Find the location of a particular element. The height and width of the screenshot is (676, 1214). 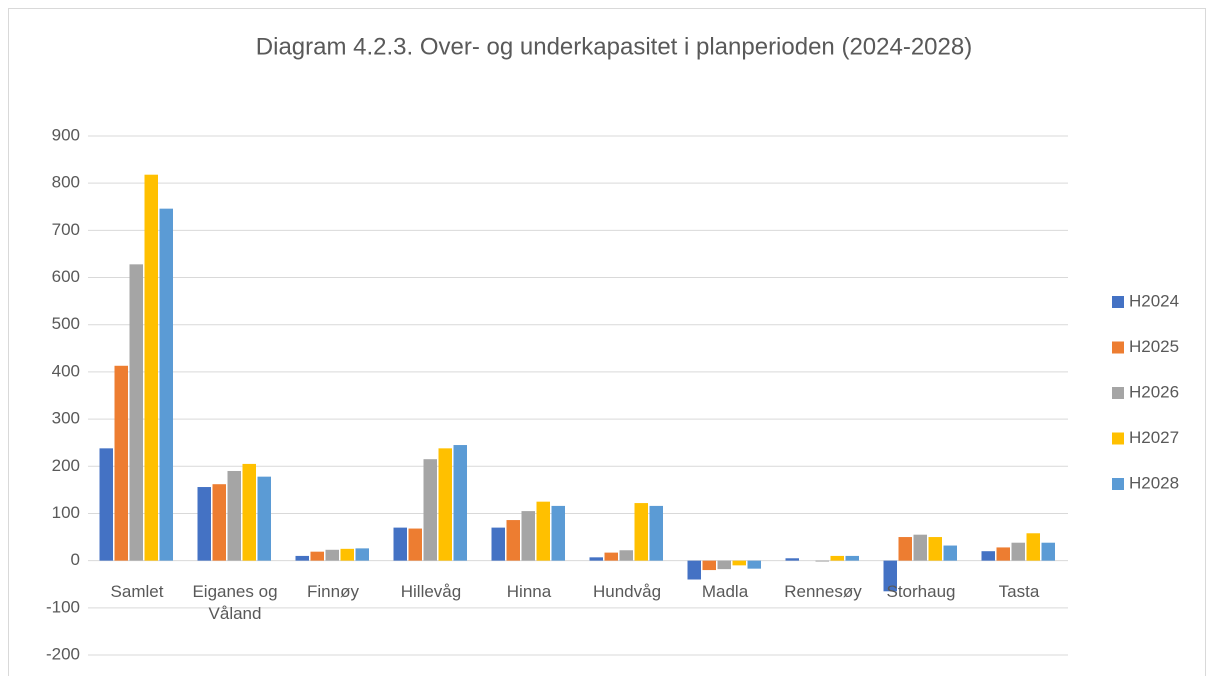

y-tick-label: 800 is located at coordinates (66, 182).